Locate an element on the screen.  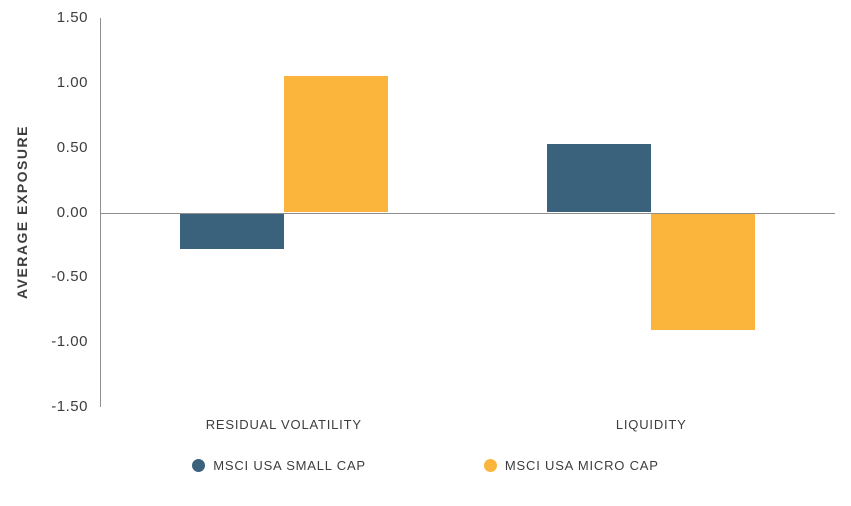
x-axis-label: LIQUIDITY is located at coordinates (651, 424).